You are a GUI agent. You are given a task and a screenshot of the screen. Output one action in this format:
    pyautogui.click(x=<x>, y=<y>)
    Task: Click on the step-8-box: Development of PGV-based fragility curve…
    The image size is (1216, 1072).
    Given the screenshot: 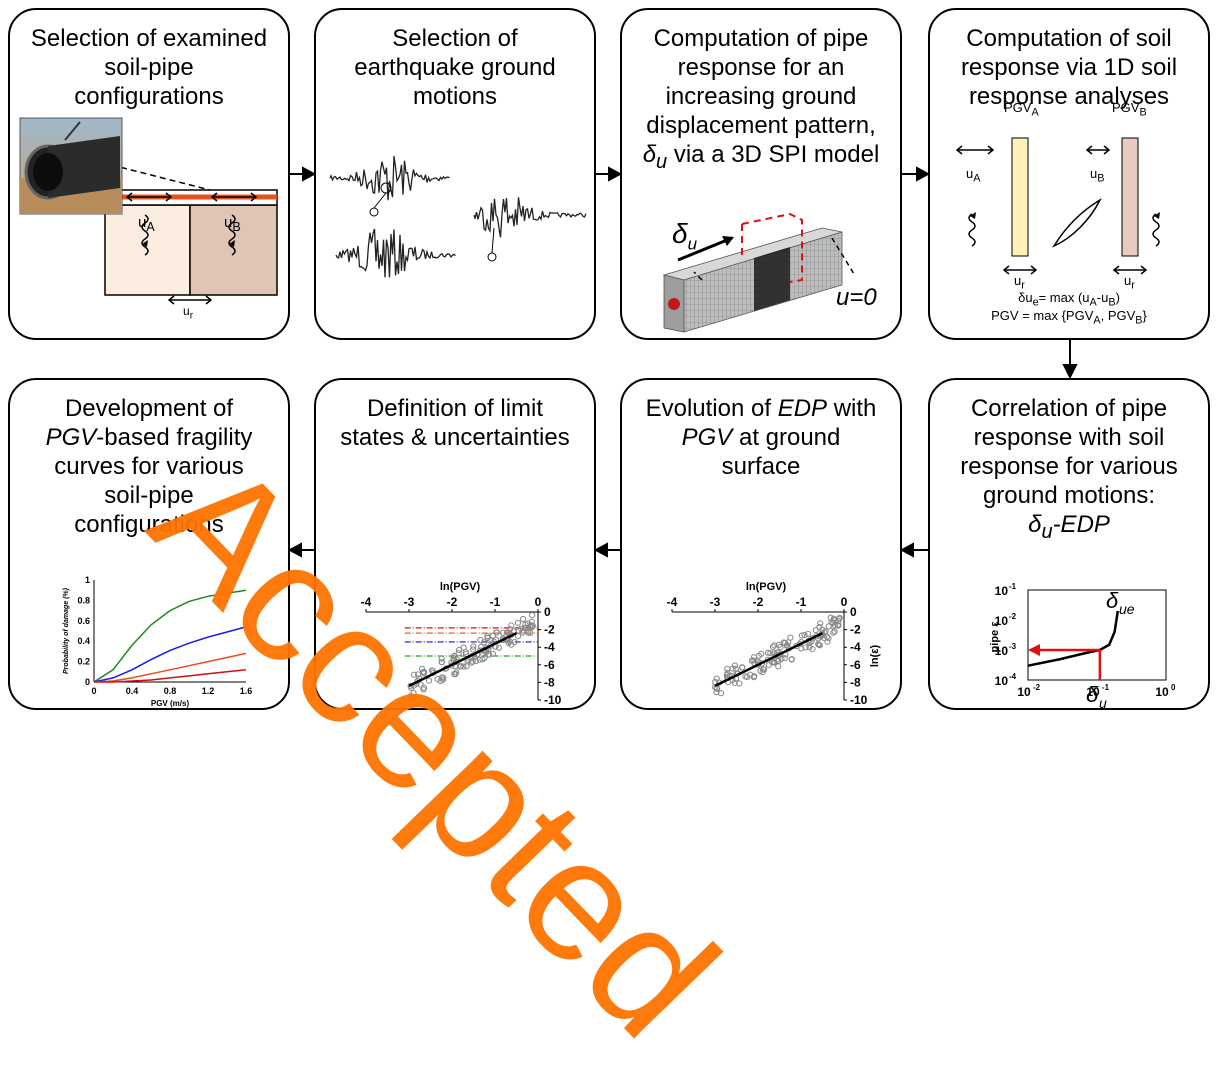 What is the action you would take?
    pyautogui.click(x=149, y=544)
    